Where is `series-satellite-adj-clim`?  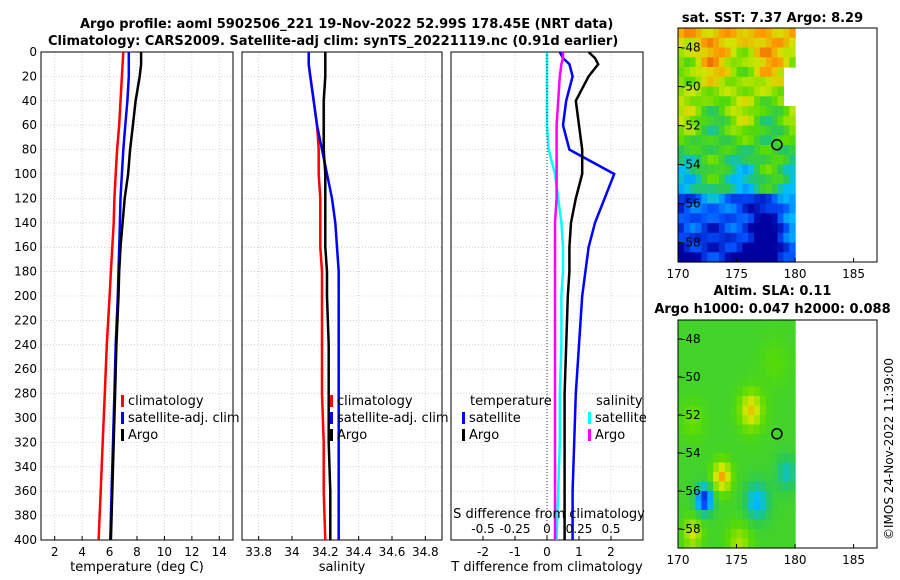
series-satellite-adj-clim is located at coordinates (323, 296).